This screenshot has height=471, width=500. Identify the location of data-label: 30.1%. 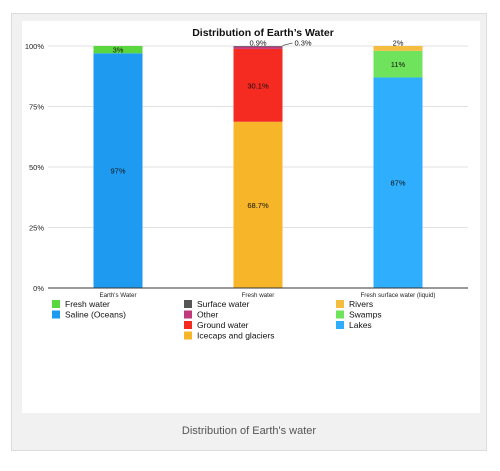
(258, 85).